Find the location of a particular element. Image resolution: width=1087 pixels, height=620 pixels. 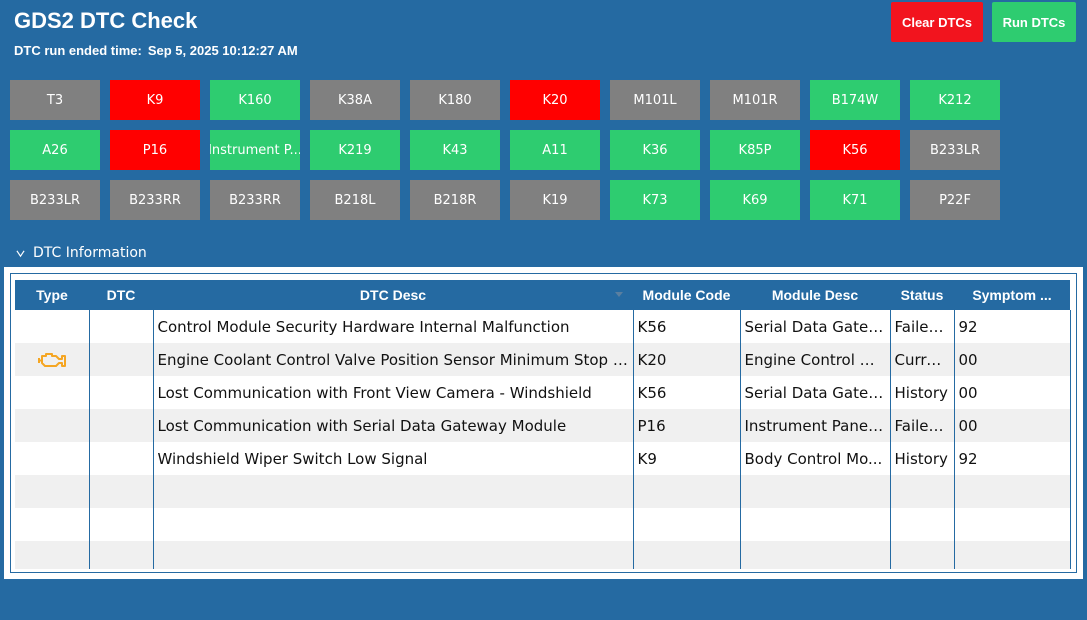

module-button: K19 is located at coordinates (555, 200).